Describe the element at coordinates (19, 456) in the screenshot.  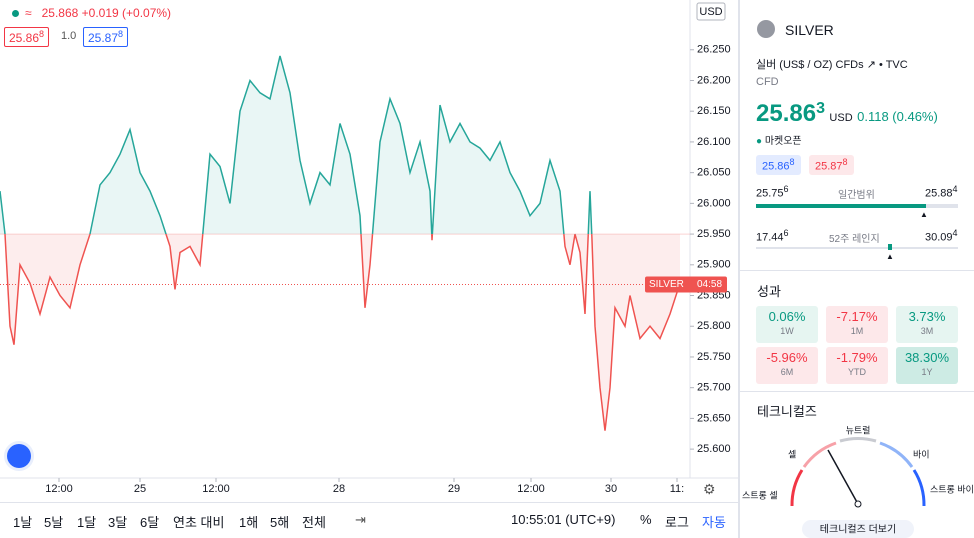
I see `tv-logo` at that location.